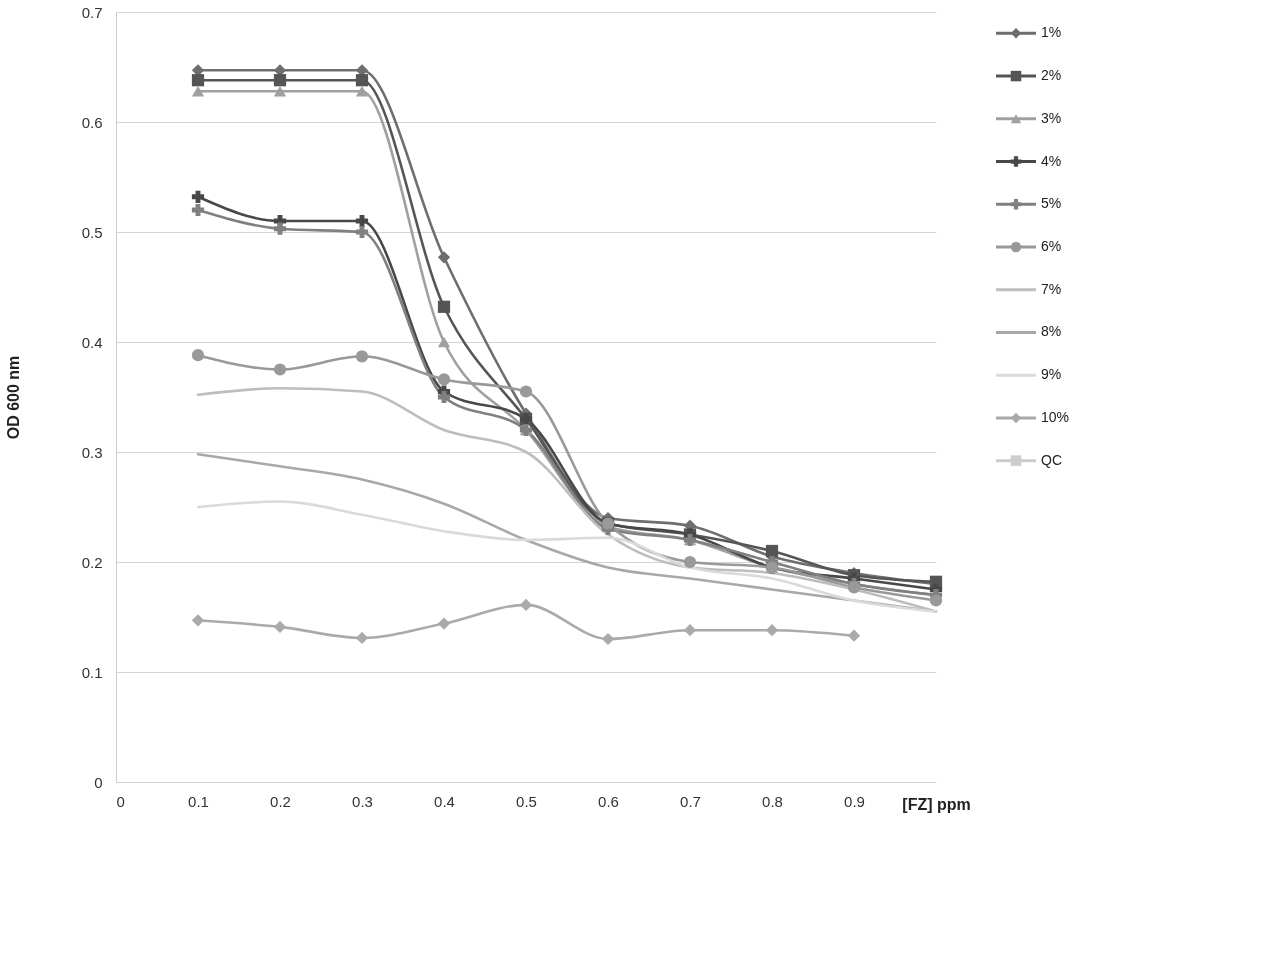 This screenshot has width=1282, height=980. What do you see at coordinates (1051, 331) in the screenshot?
I see `legend-label: 8%` at bounding box center [1051, 331].